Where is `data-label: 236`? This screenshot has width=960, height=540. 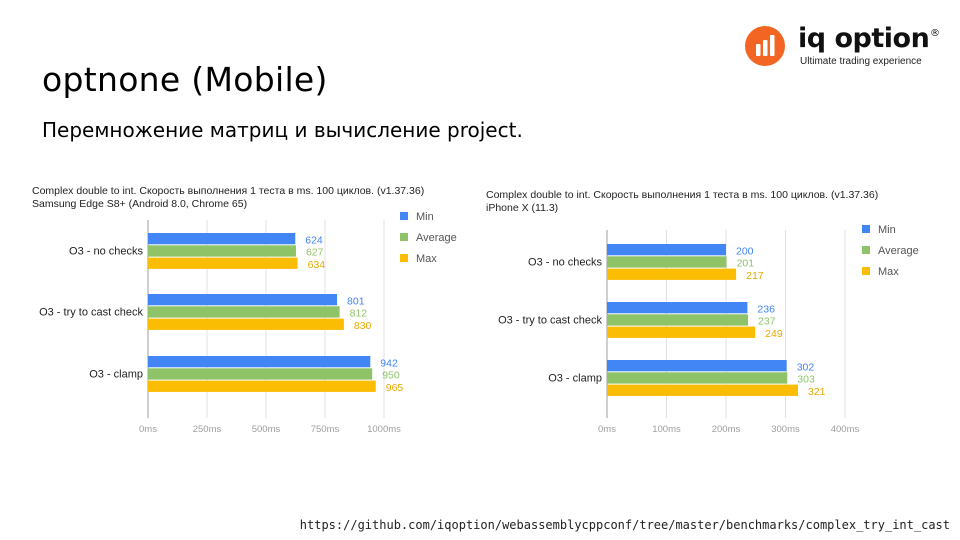 data-label: 236 is located at coordinates (766, 309).